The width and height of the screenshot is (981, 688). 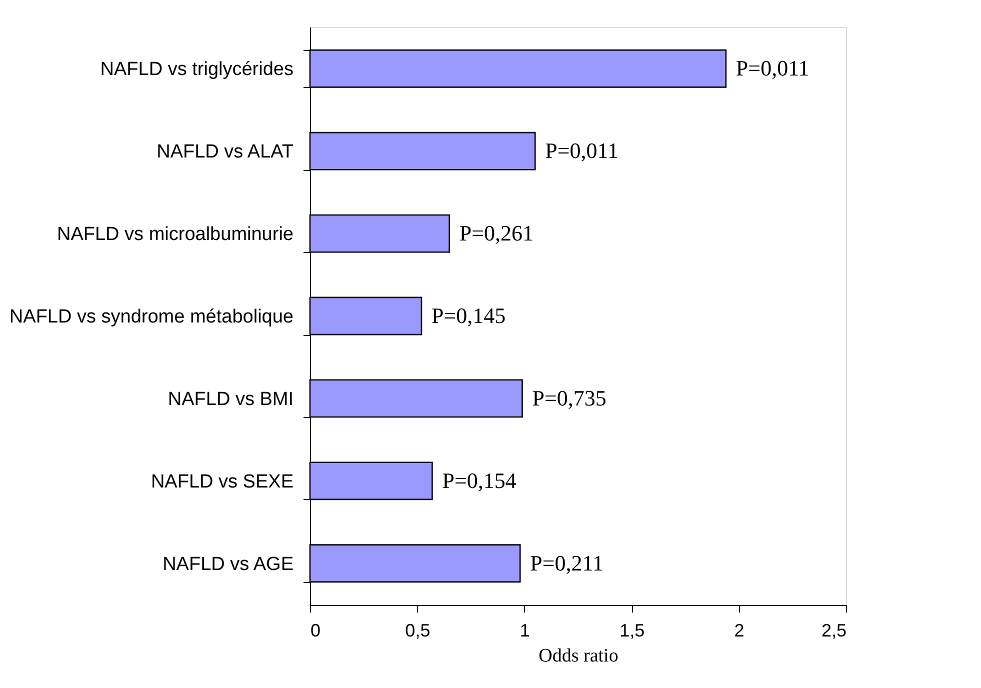 I want to click on annotation: P=0,261, so click(x=496, y=233).